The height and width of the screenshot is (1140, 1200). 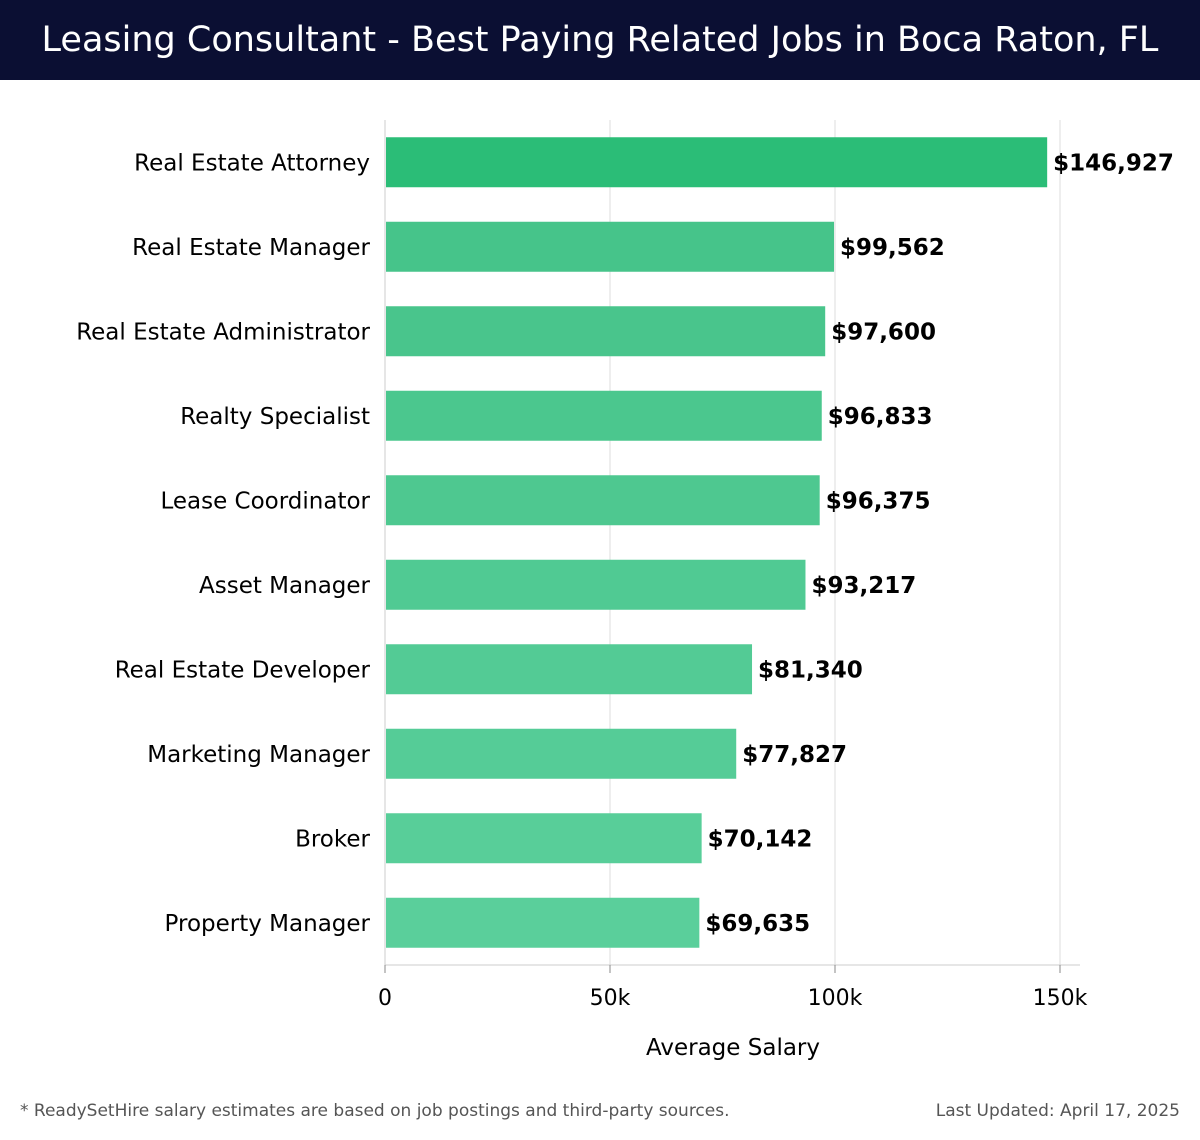 What do you see at coordinates (251, 248) in the screenshot?
I see `category-label: Real Estate Manager` at bounding box center [251, 248].